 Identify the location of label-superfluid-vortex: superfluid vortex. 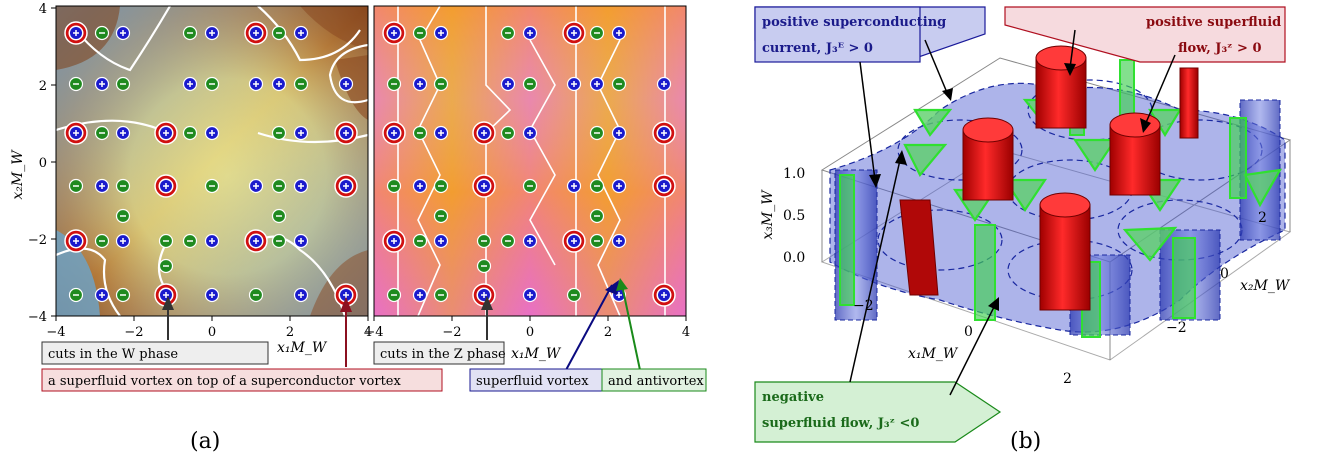
(532, 381).